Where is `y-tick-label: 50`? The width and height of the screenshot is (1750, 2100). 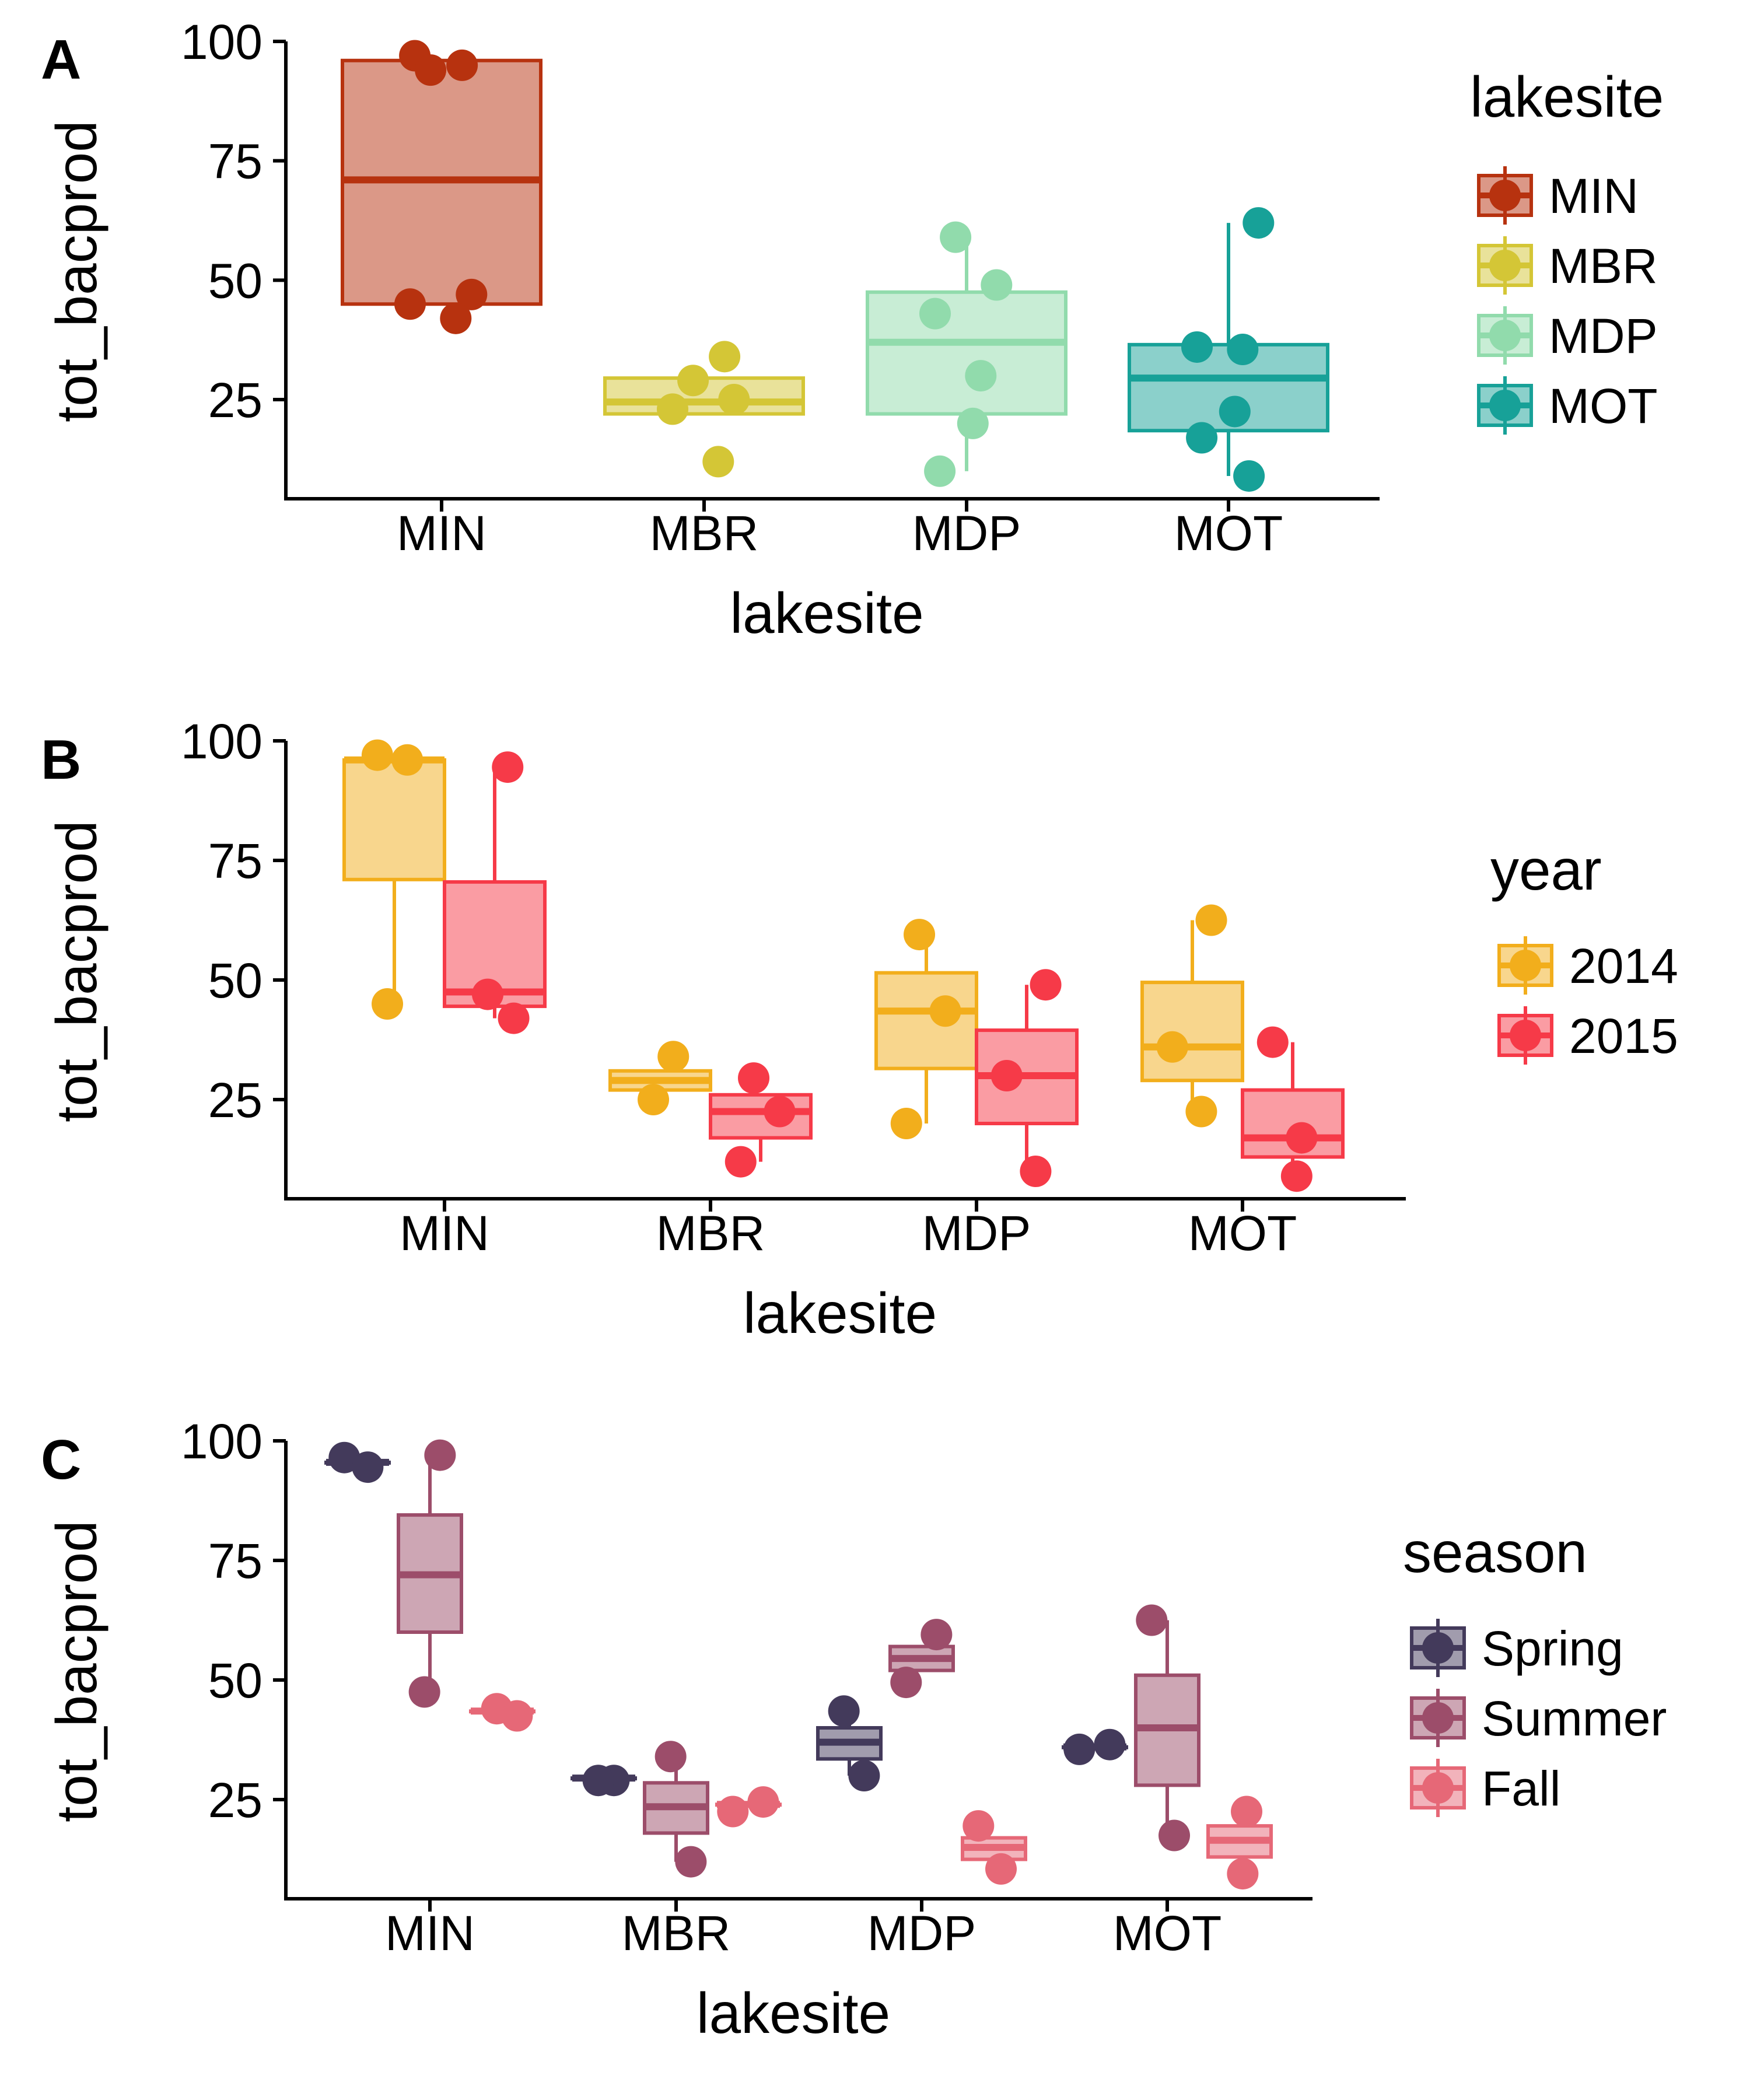
y-tick-label: 50 is located at coordinates (235, 980).